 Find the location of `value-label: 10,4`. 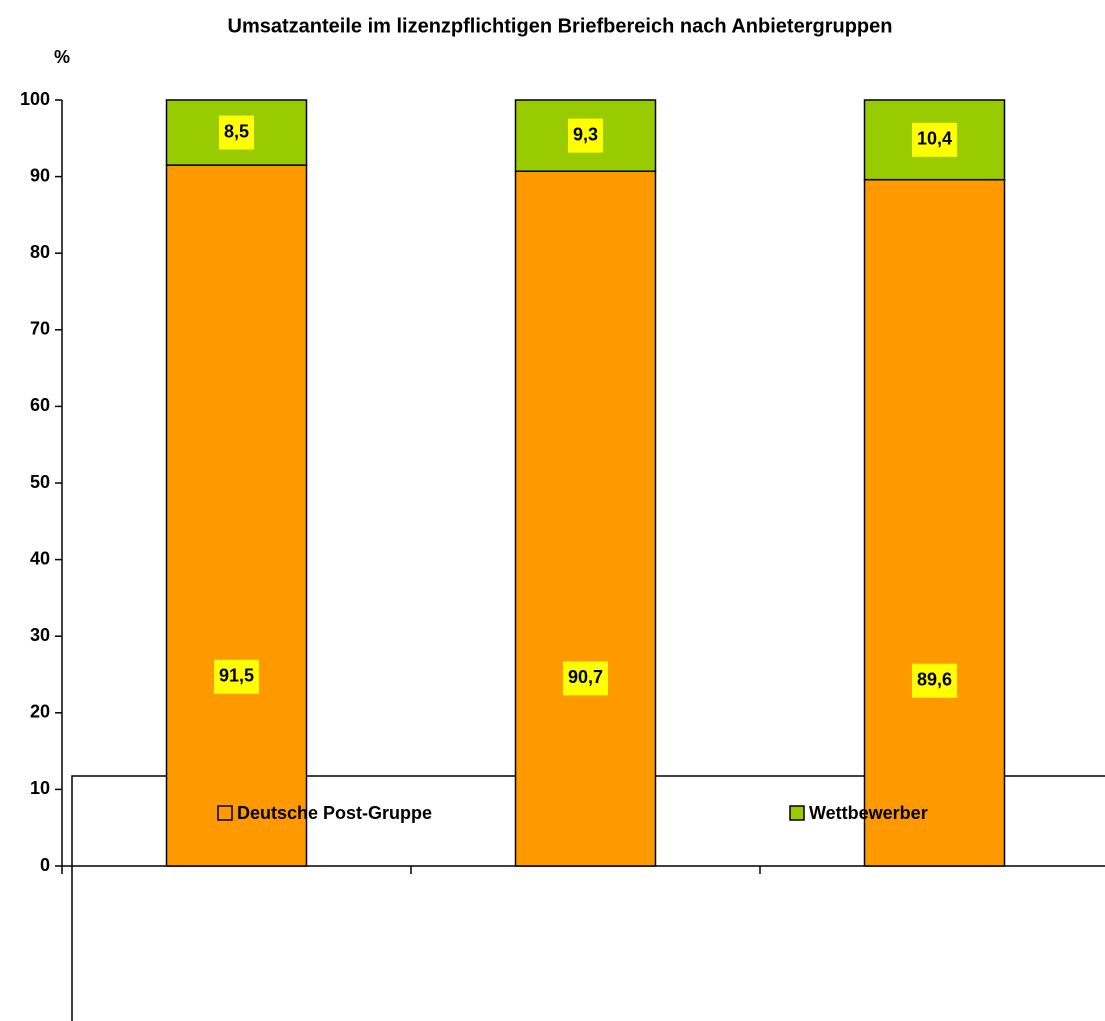

value-label: 10,4 is located at coordinates (934, 139).